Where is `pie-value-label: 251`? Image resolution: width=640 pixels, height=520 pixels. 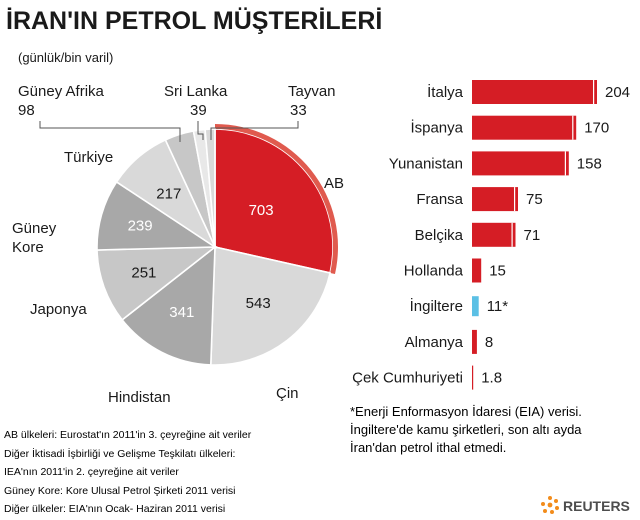 pie-value-label: 251 is located at coordinates (143, 273).